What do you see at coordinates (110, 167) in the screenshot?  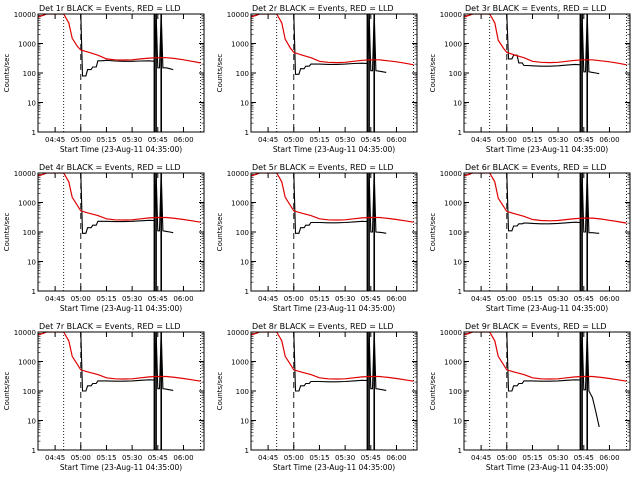 I see `panel-title: Det 4r BLACK = Events, RED = LLD` at bounding box center [110, 167].